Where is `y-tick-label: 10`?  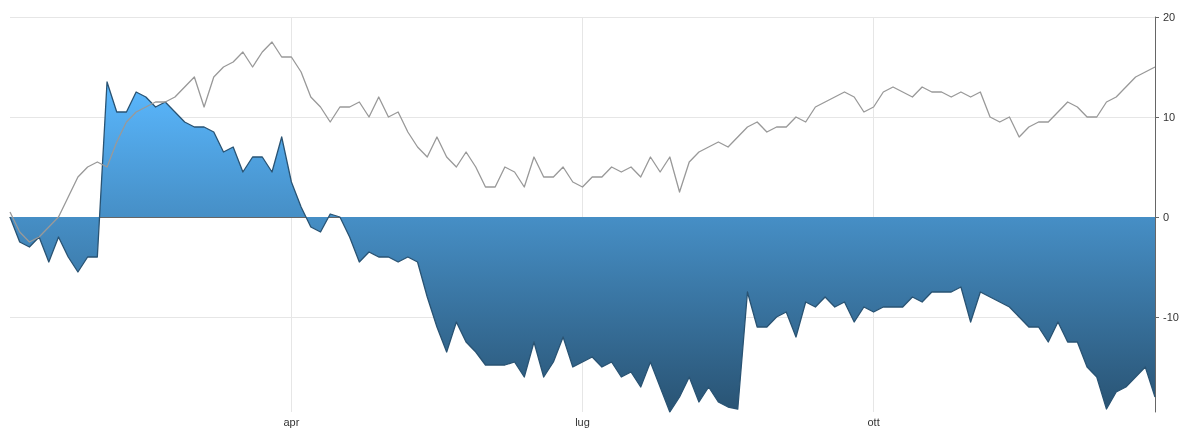 y-tick-label: 10 is located at coordinates (1169, 117).